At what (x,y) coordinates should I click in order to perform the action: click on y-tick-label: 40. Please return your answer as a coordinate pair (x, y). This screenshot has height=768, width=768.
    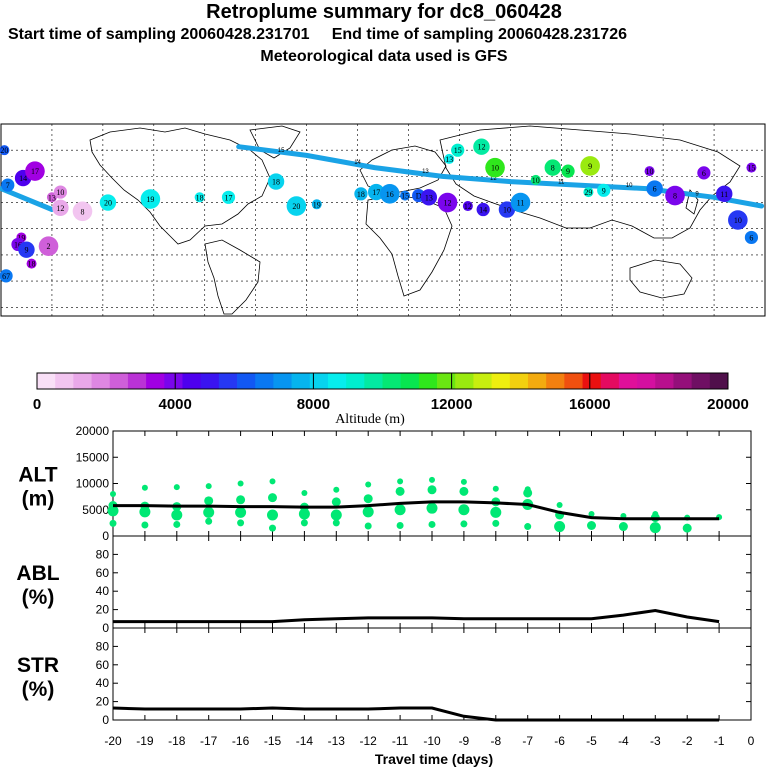
    Looking at the image, I should click on (103, 683).